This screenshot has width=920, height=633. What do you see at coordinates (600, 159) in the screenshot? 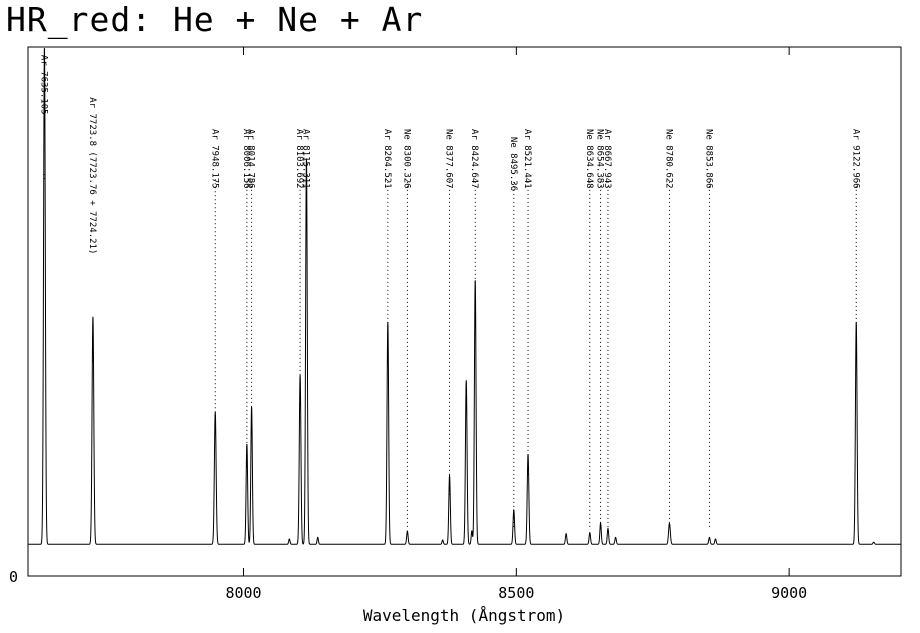
I see `line-label-14: Ne 8654.383` at bounding box center [600, 159].